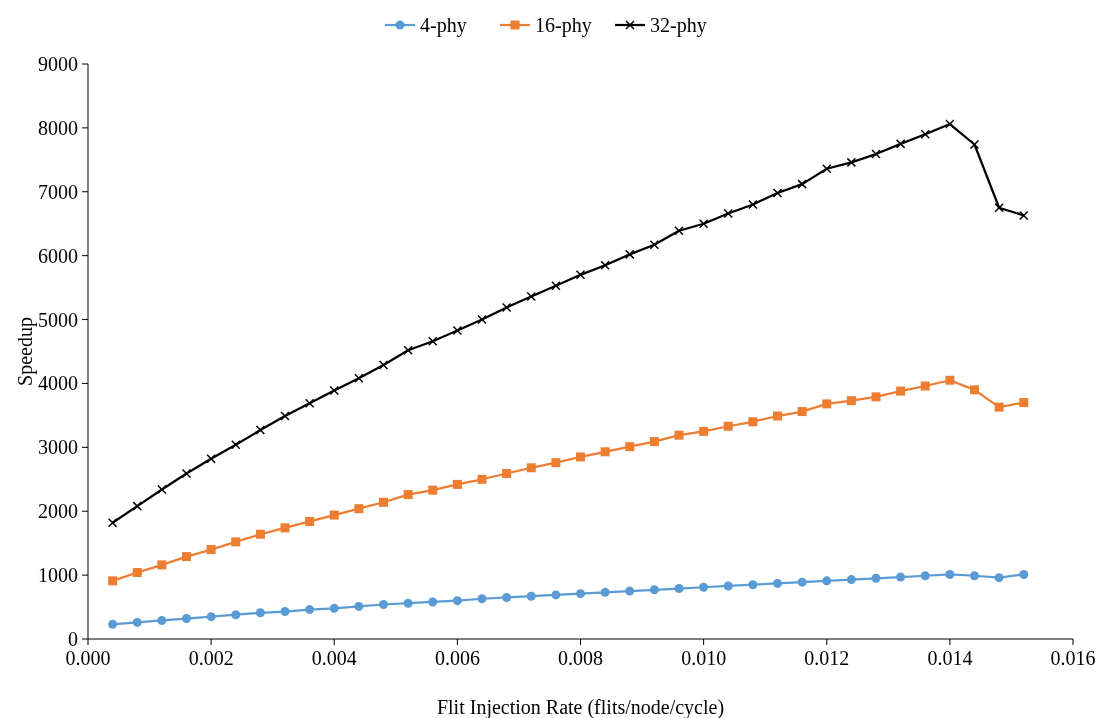  What do you see at coordinates (58, 575) in the screenshot?
I see `y-tick-label: 1000` at bounding box center [58, 575].